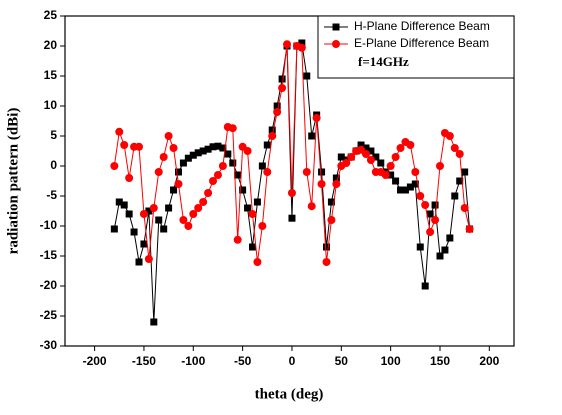  Describe the element at coordinates (53, 165) in the screenshot. I see `y-tick-label: 0` at that location.